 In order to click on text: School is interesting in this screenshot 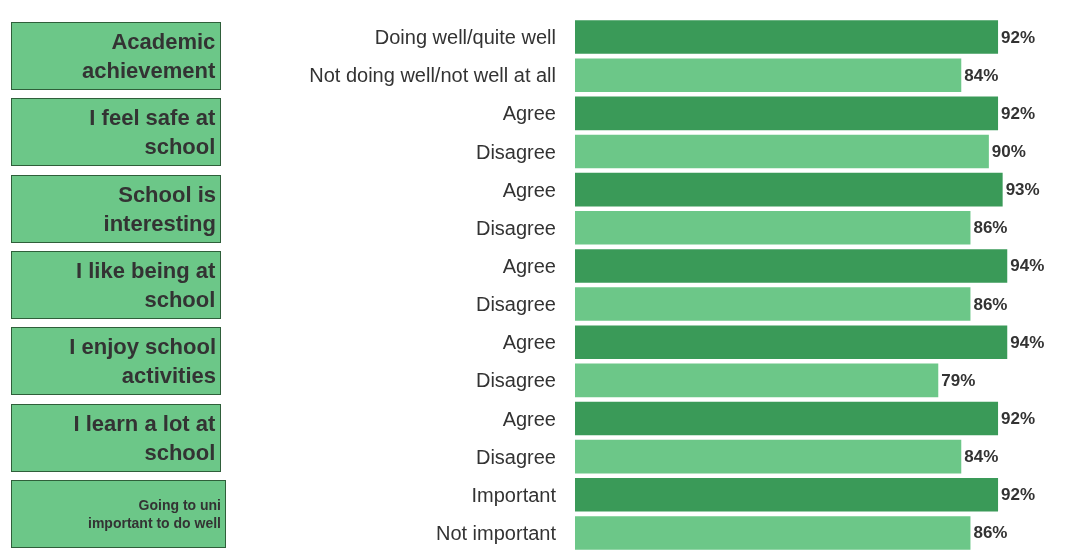, I will do `click(159, 209)`.